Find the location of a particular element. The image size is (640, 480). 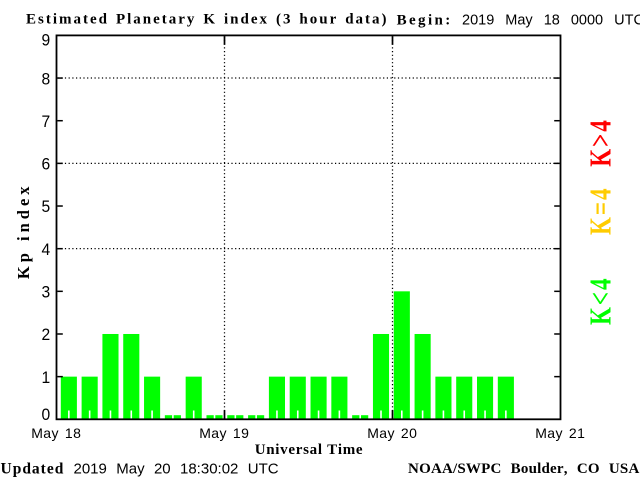

svg-text: 8 is located at coordinates (45, 79).